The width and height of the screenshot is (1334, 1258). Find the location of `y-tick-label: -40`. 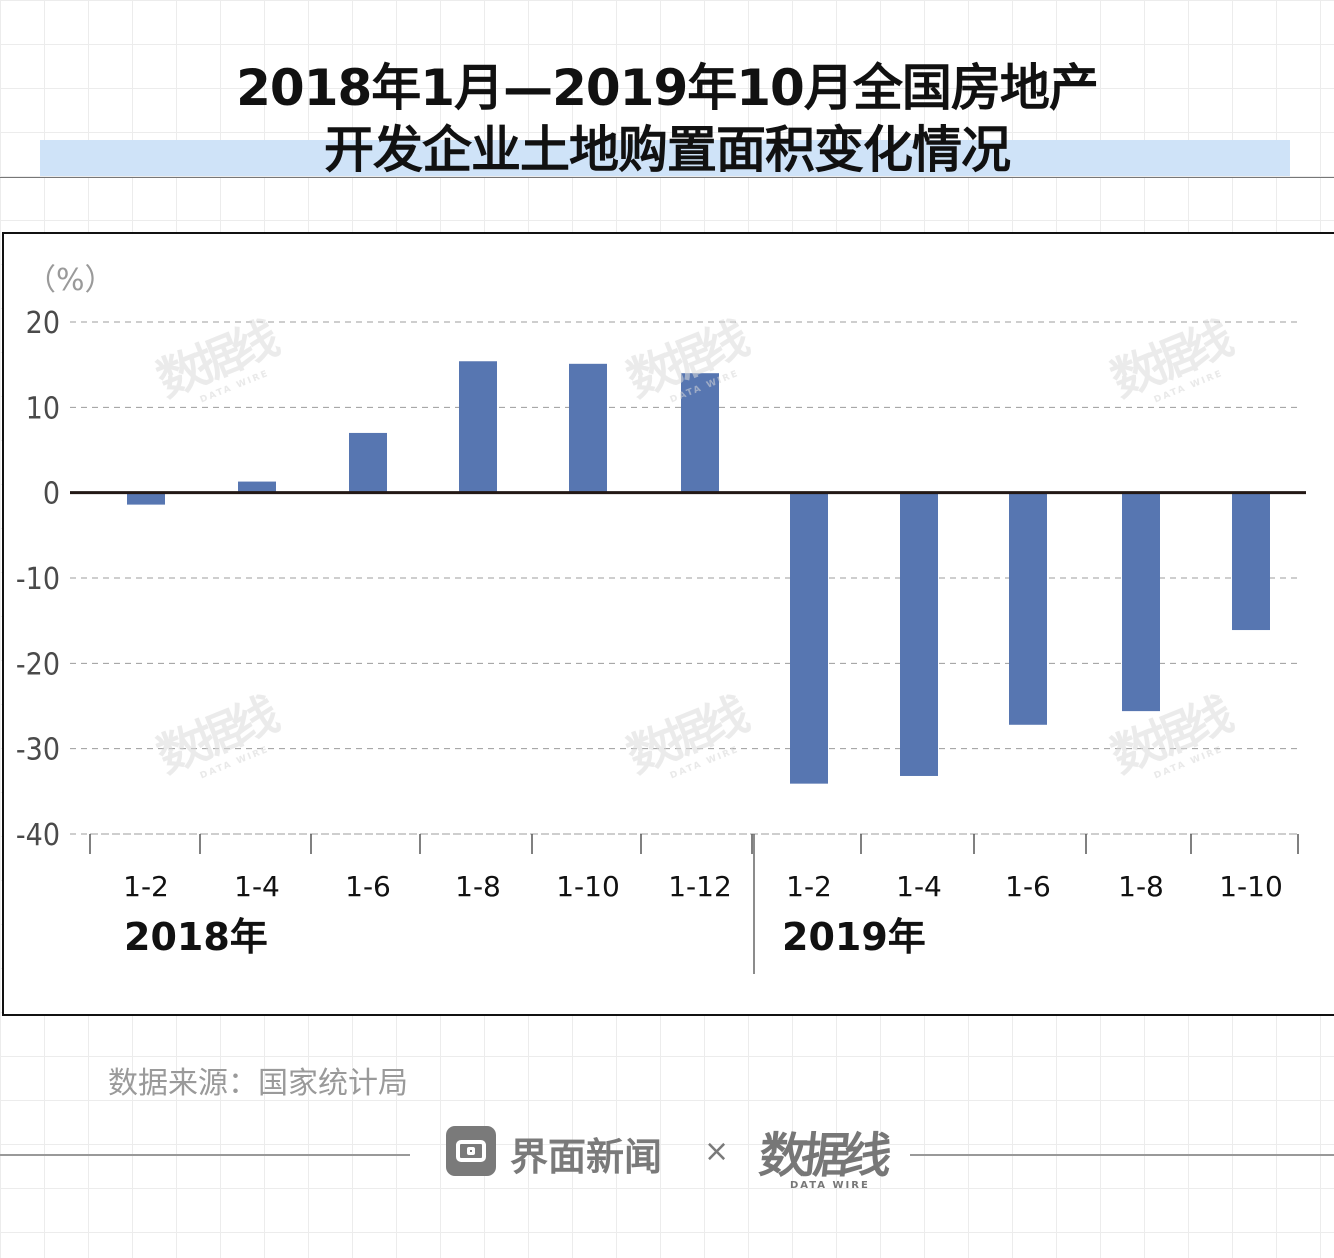

y-tick-label: -40 is located at coordinates (38, 835).